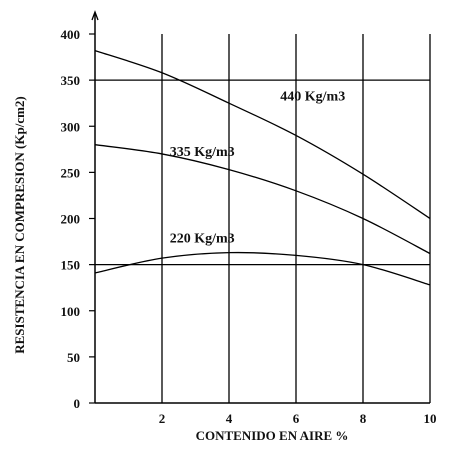  I want to click on y-tick-label-100: 100, so click(71, 311).